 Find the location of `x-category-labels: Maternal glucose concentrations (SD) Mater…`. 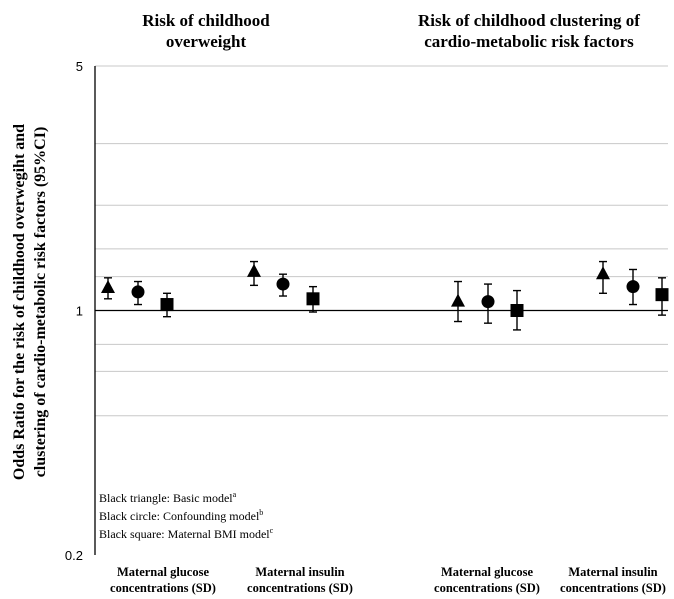

x-category-labels: Maternal glucose concentrations (SD) Mater… is located at coordinates (388, 580).